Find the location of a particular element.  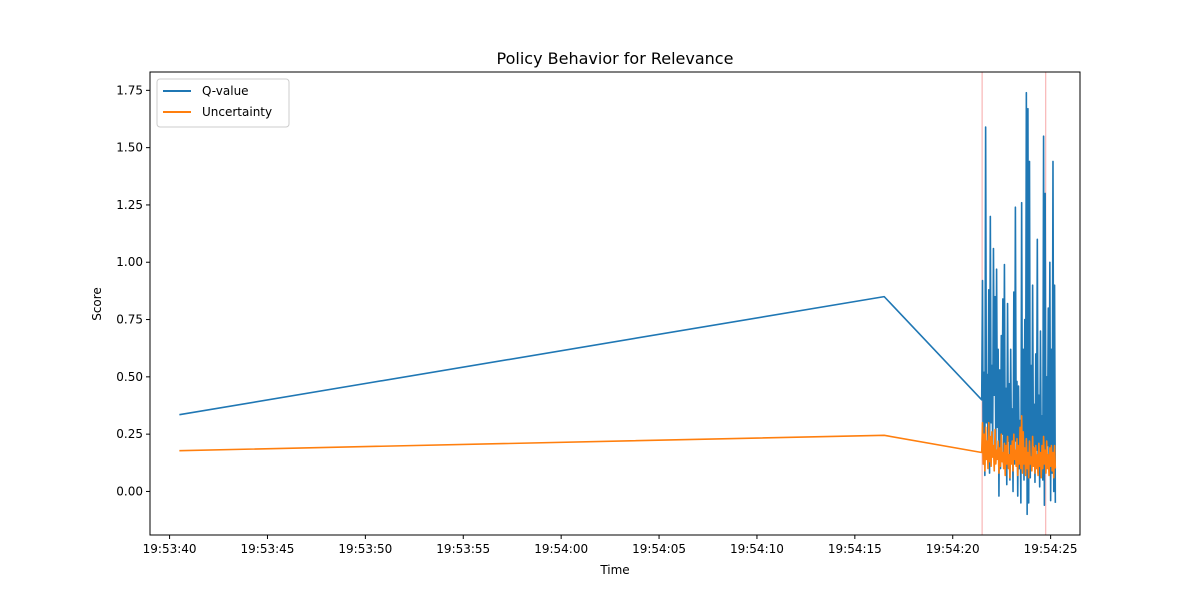

series-line-uncertainty is located at coordinates (618, 447).